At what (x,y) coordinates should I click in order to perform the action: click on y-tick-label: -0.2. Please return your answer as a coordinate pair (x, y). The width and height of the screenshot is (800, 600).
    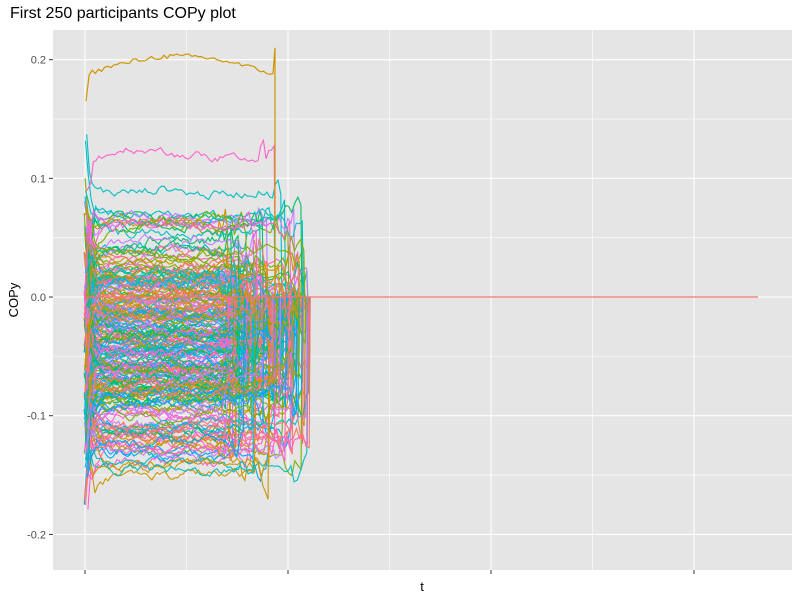
    Looking at the image, I should click on (36, 535).